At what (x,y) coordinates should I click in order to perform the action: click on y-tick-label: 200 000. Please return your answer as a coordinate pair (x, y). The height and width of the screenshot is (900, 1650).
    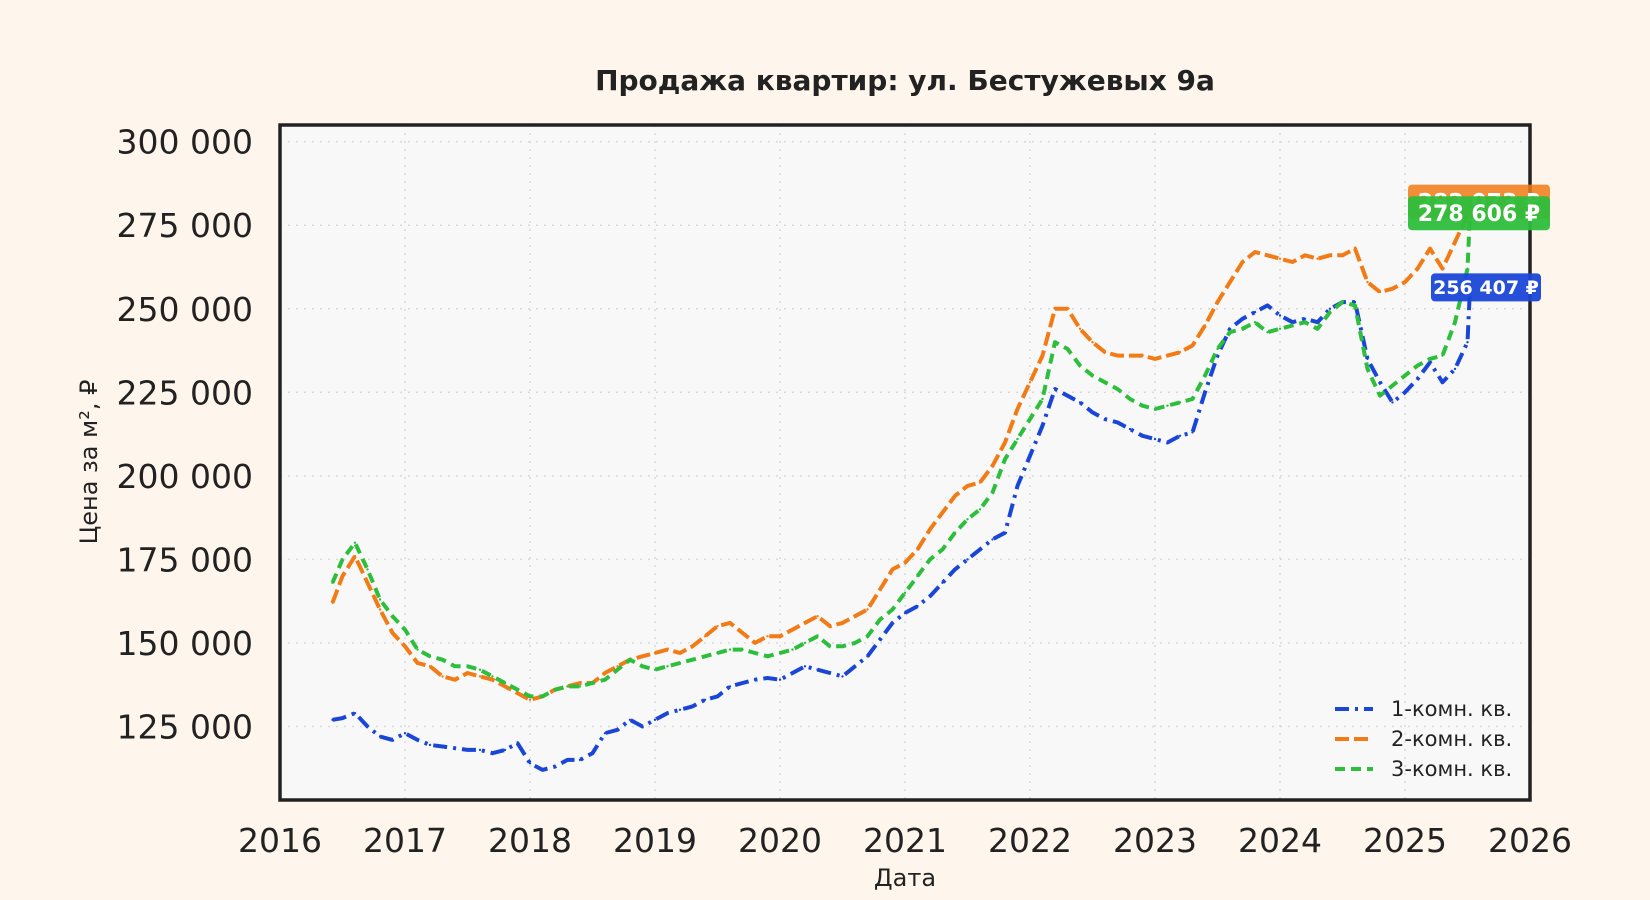
    Looking at the image, I should click on (185, 476).